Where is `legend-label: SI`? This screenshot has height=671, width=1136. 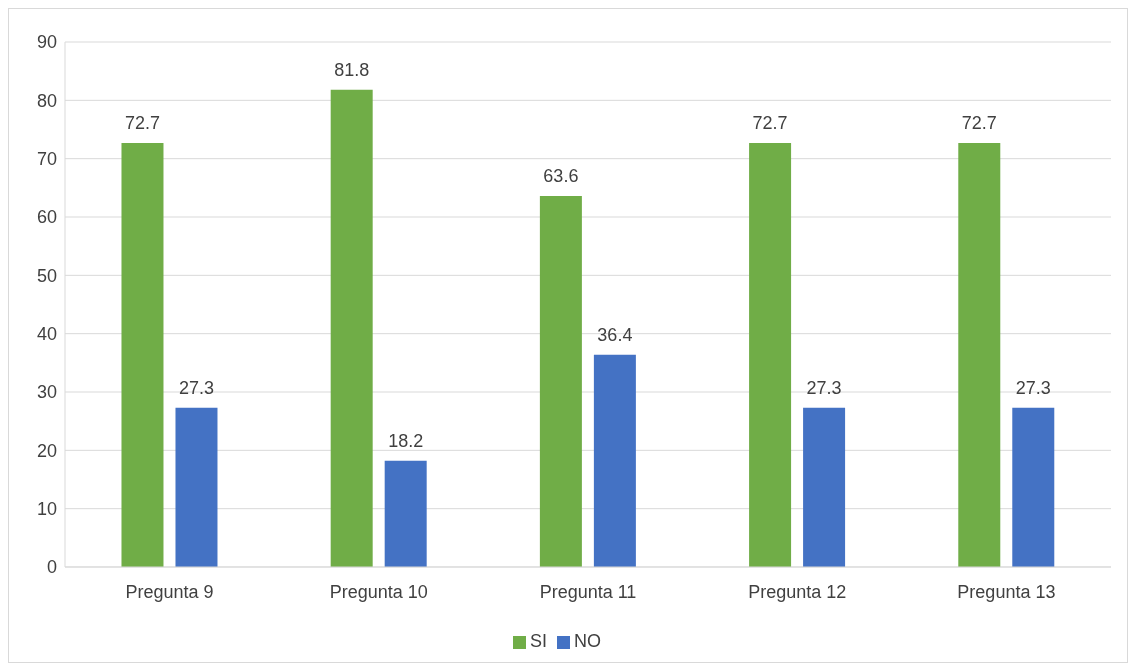 legend-label: SI is located at coordinates (538, 641).